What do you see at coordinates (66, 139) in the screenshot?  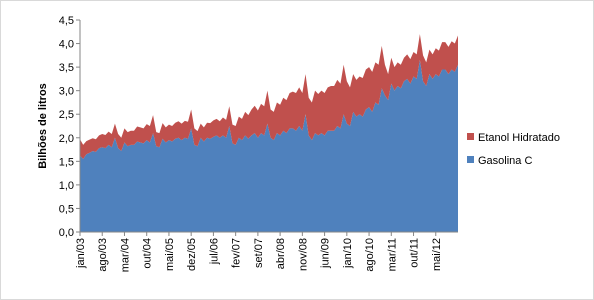 I see `y-tick-label: 2,0` at bounding box center [66, 139].